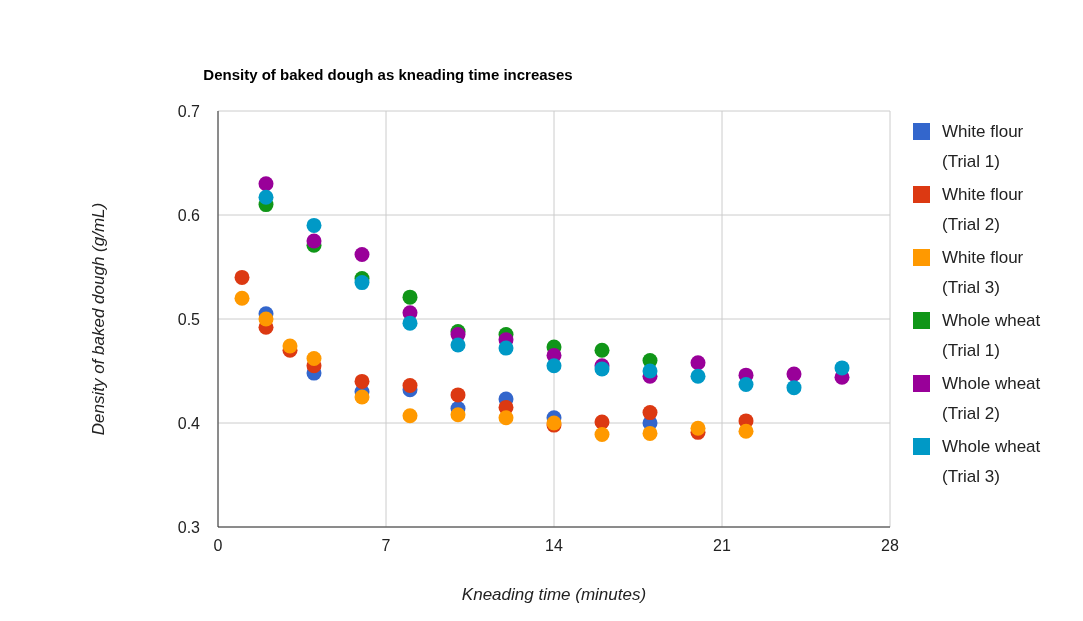  I want to click on legend-label: Whole wheat (Trial 1), so click(991, 335).